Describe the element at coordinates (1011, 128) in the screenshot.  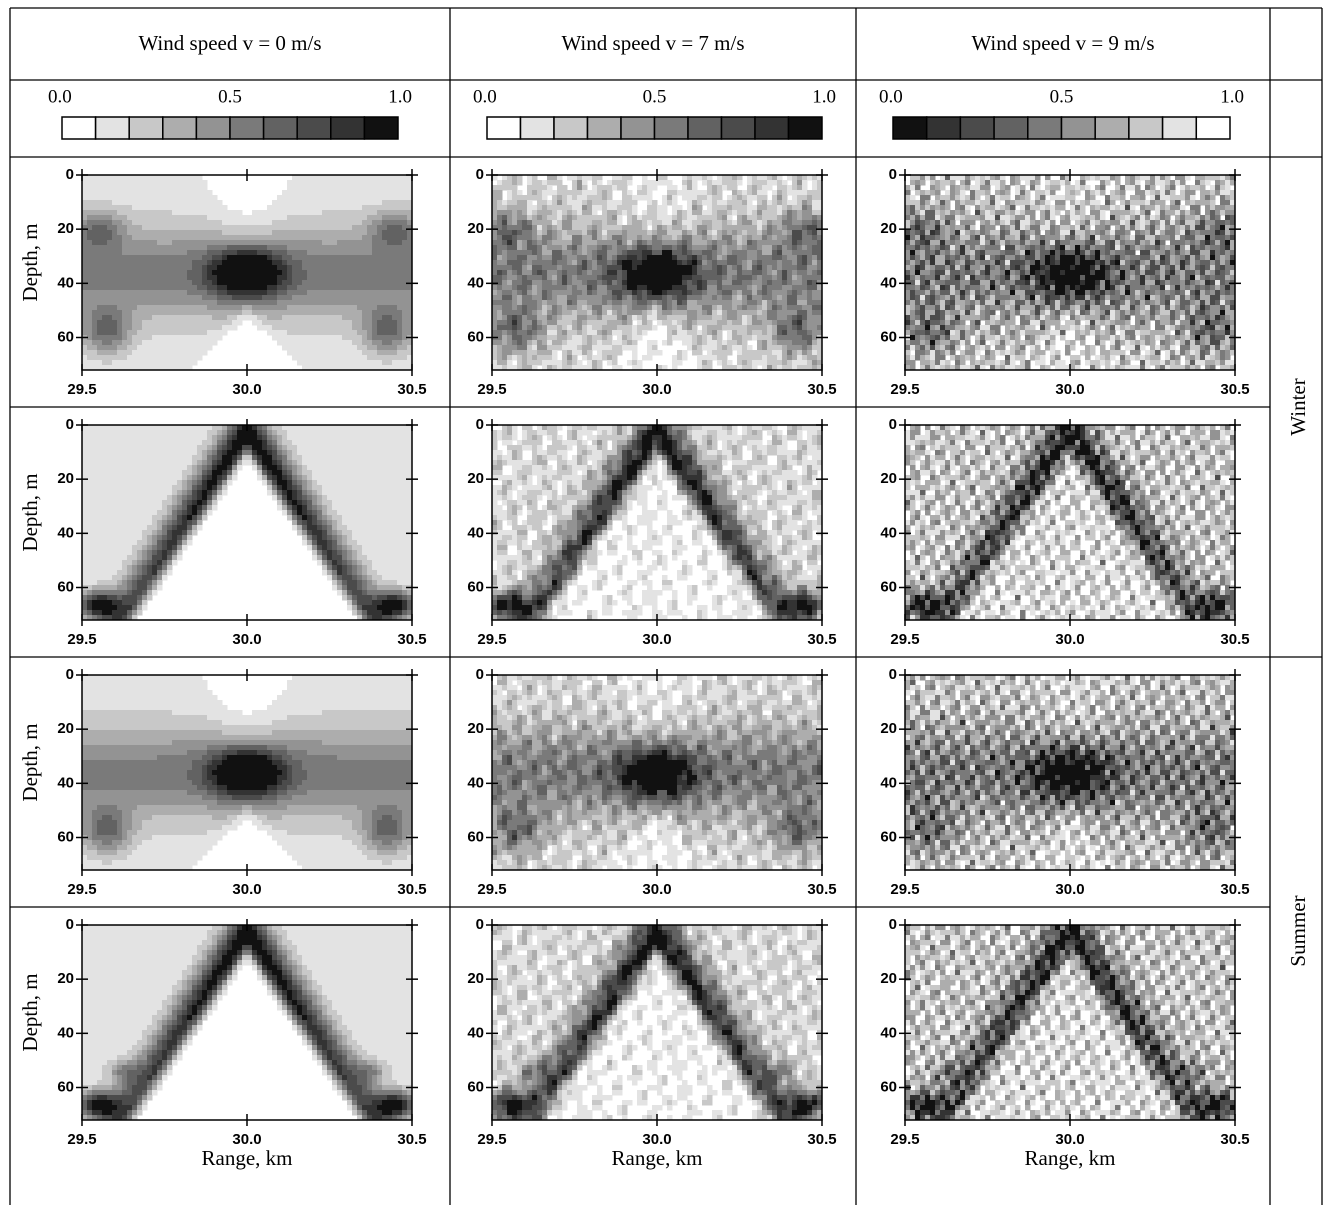
I see `colorbar-swatch` at that location.